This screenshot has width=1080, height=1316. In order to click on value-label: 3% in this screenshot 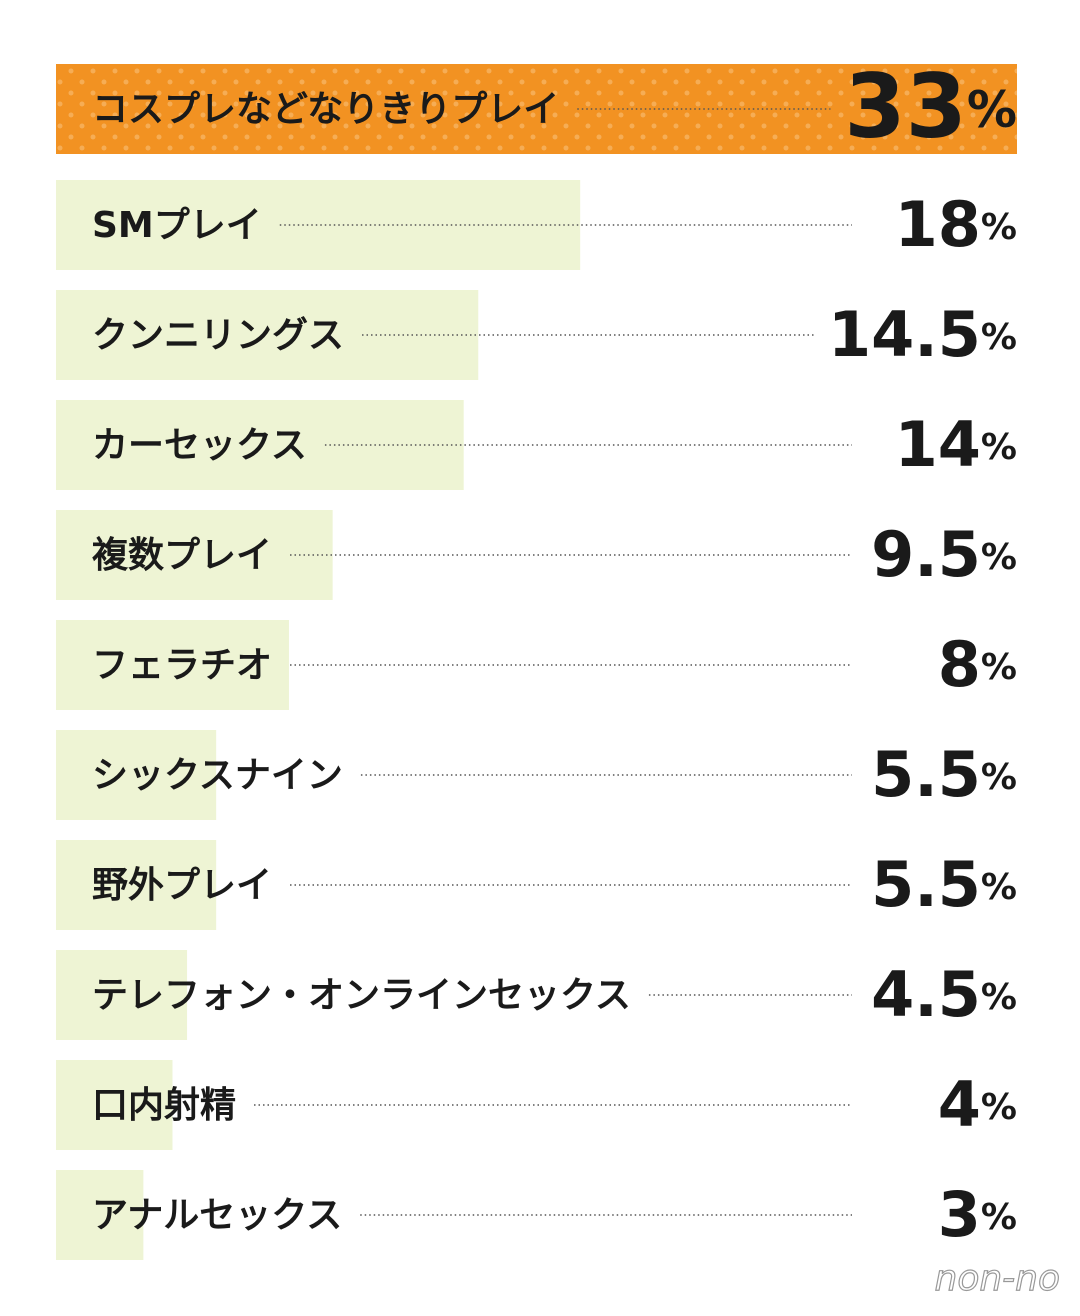, I will do `click(977, 1214)`.